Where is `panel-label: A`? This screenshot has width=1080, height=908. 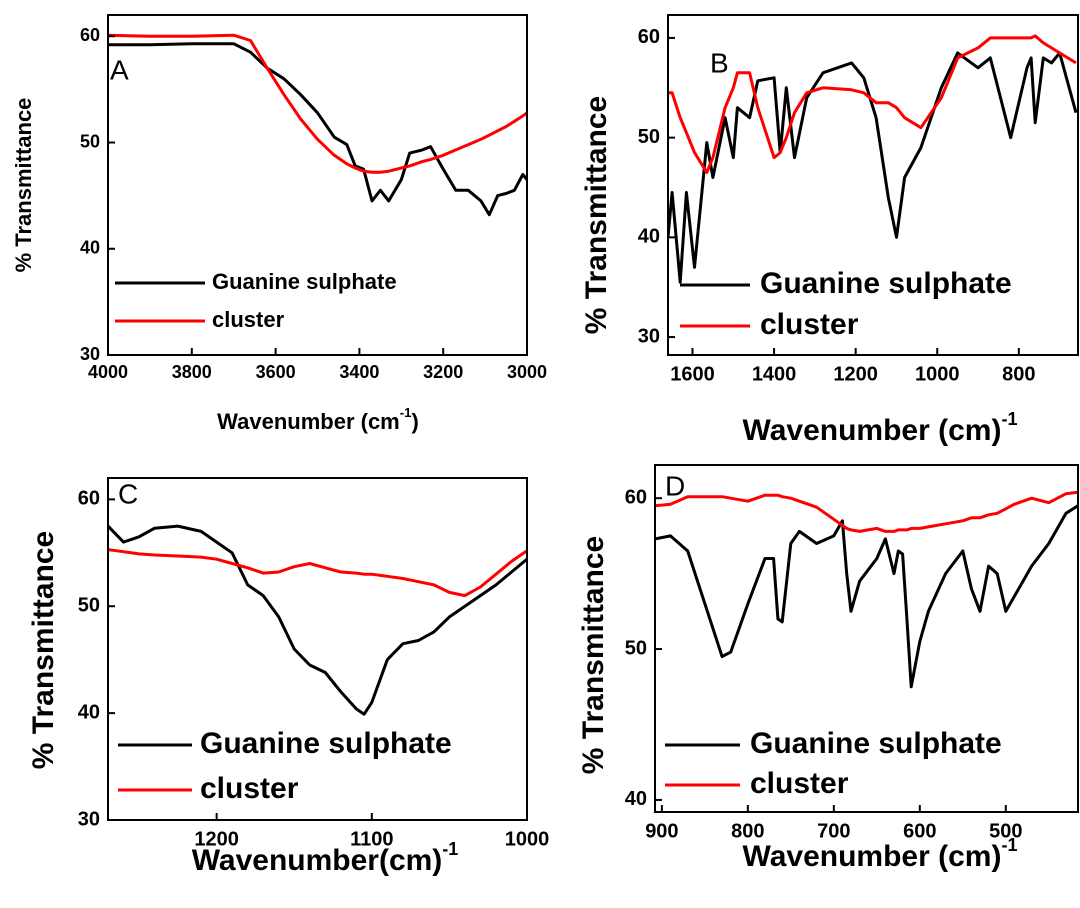
panel-label: A is located at coordinates (119, 69).